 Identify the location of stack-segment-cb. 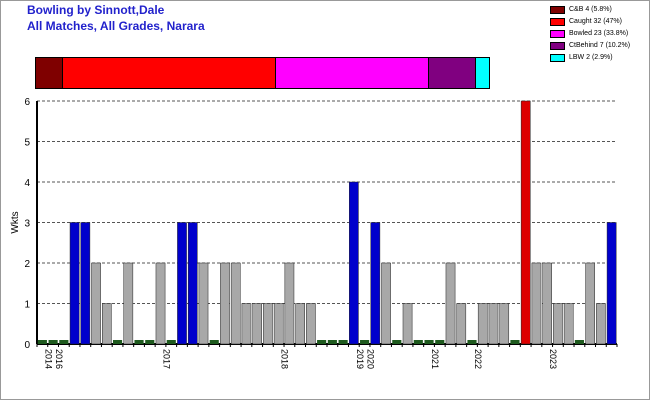
(49, 73).